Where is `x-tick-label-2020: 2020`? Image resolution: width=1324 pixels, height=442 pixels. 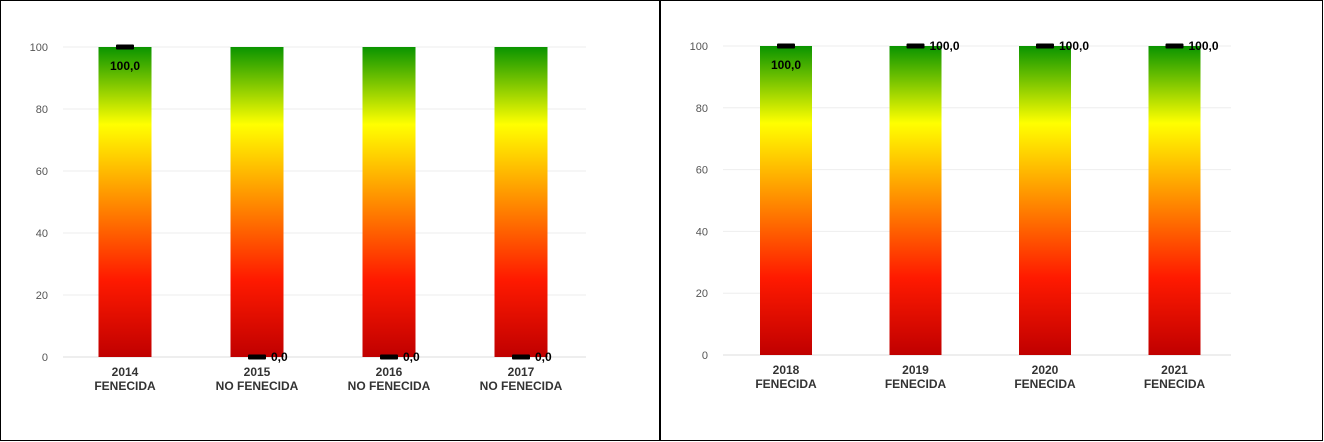
x-tick-label-2020: 2020 is located at coordinates (1045, 370).